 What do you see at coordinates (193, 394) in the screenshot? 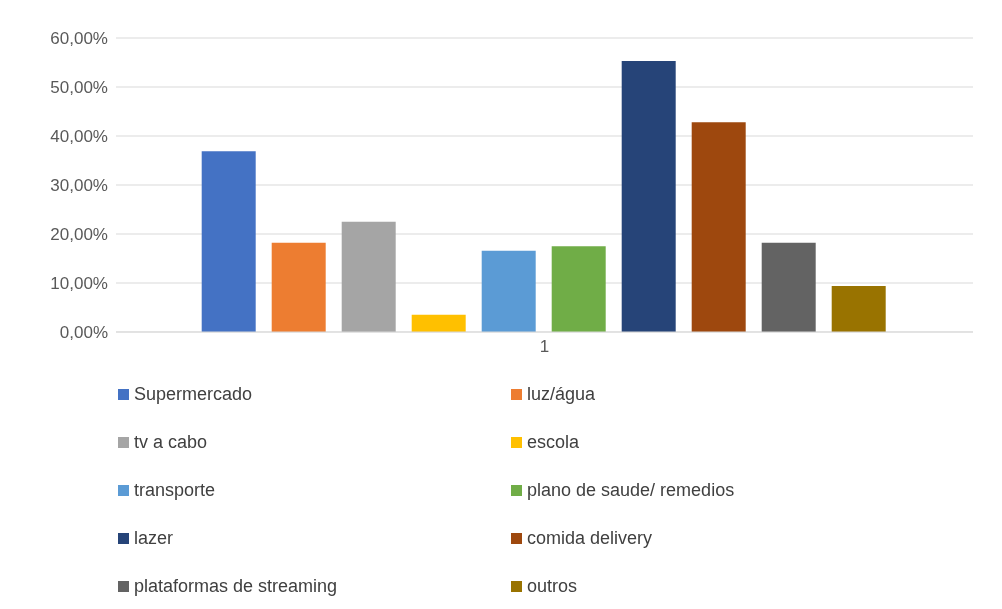
I see `legend-label: Supermercado` at bounding box center [193, 394].